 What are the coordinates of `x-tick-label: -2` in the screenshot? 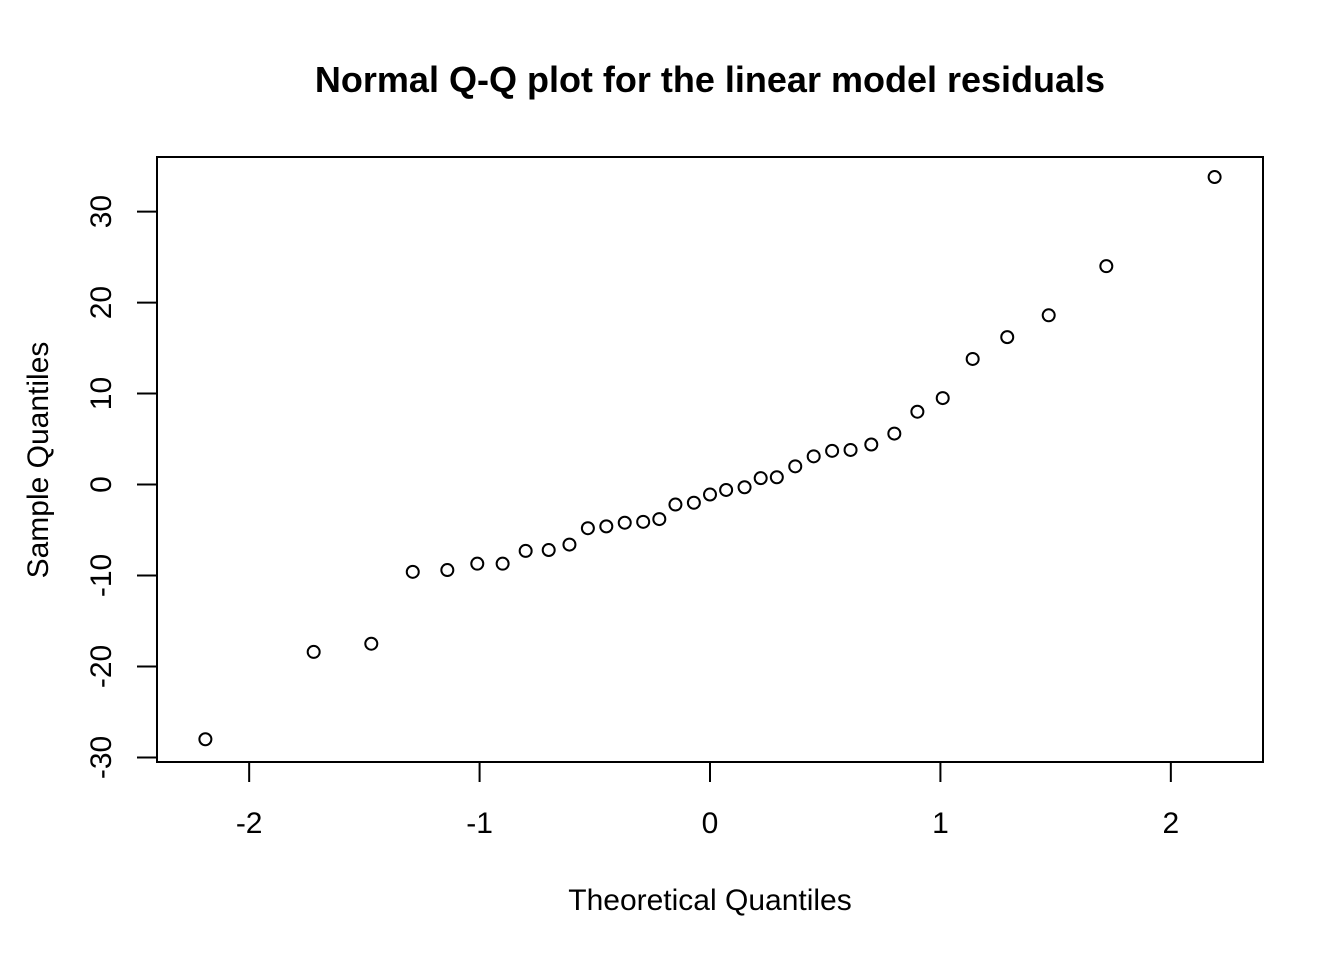 It's located at (249, 823).